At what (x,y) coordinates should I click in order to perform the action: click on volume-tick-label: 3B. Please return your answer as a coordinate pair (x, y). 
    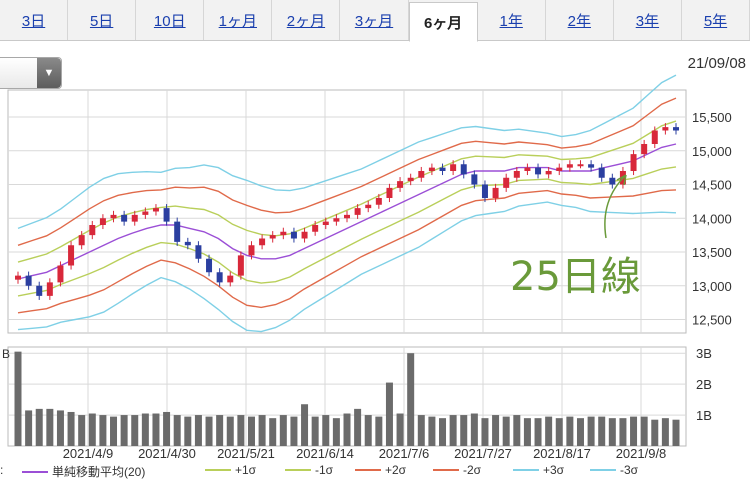
    Looking at the image, I should click on (704, 353).